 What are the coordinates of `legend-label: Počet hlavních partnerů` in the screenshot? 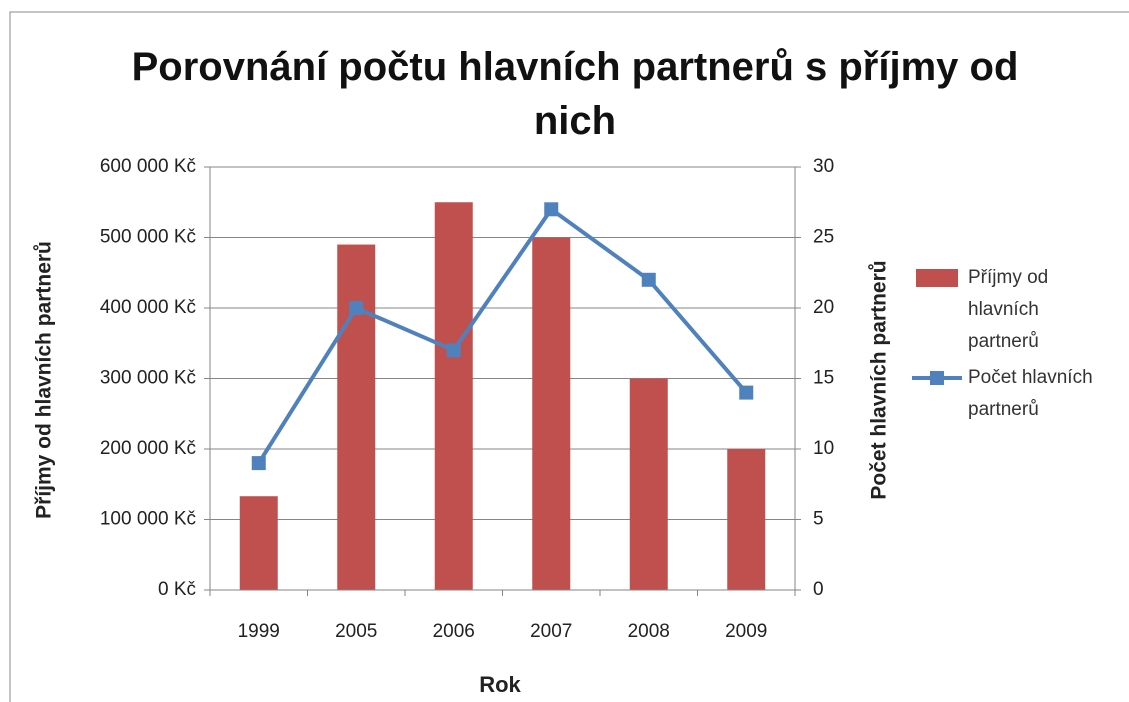 It's located at (1030, 393).